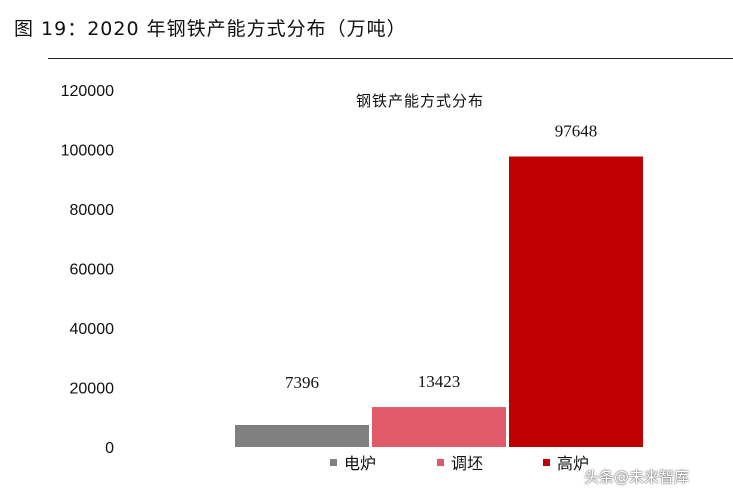 Image resolution: width=733 pixels, height=501 pixels. What do you see at coordinates (467, 463) in the screenshot?
I see `legend-label: 调坯` at bounding box center [467, 463].